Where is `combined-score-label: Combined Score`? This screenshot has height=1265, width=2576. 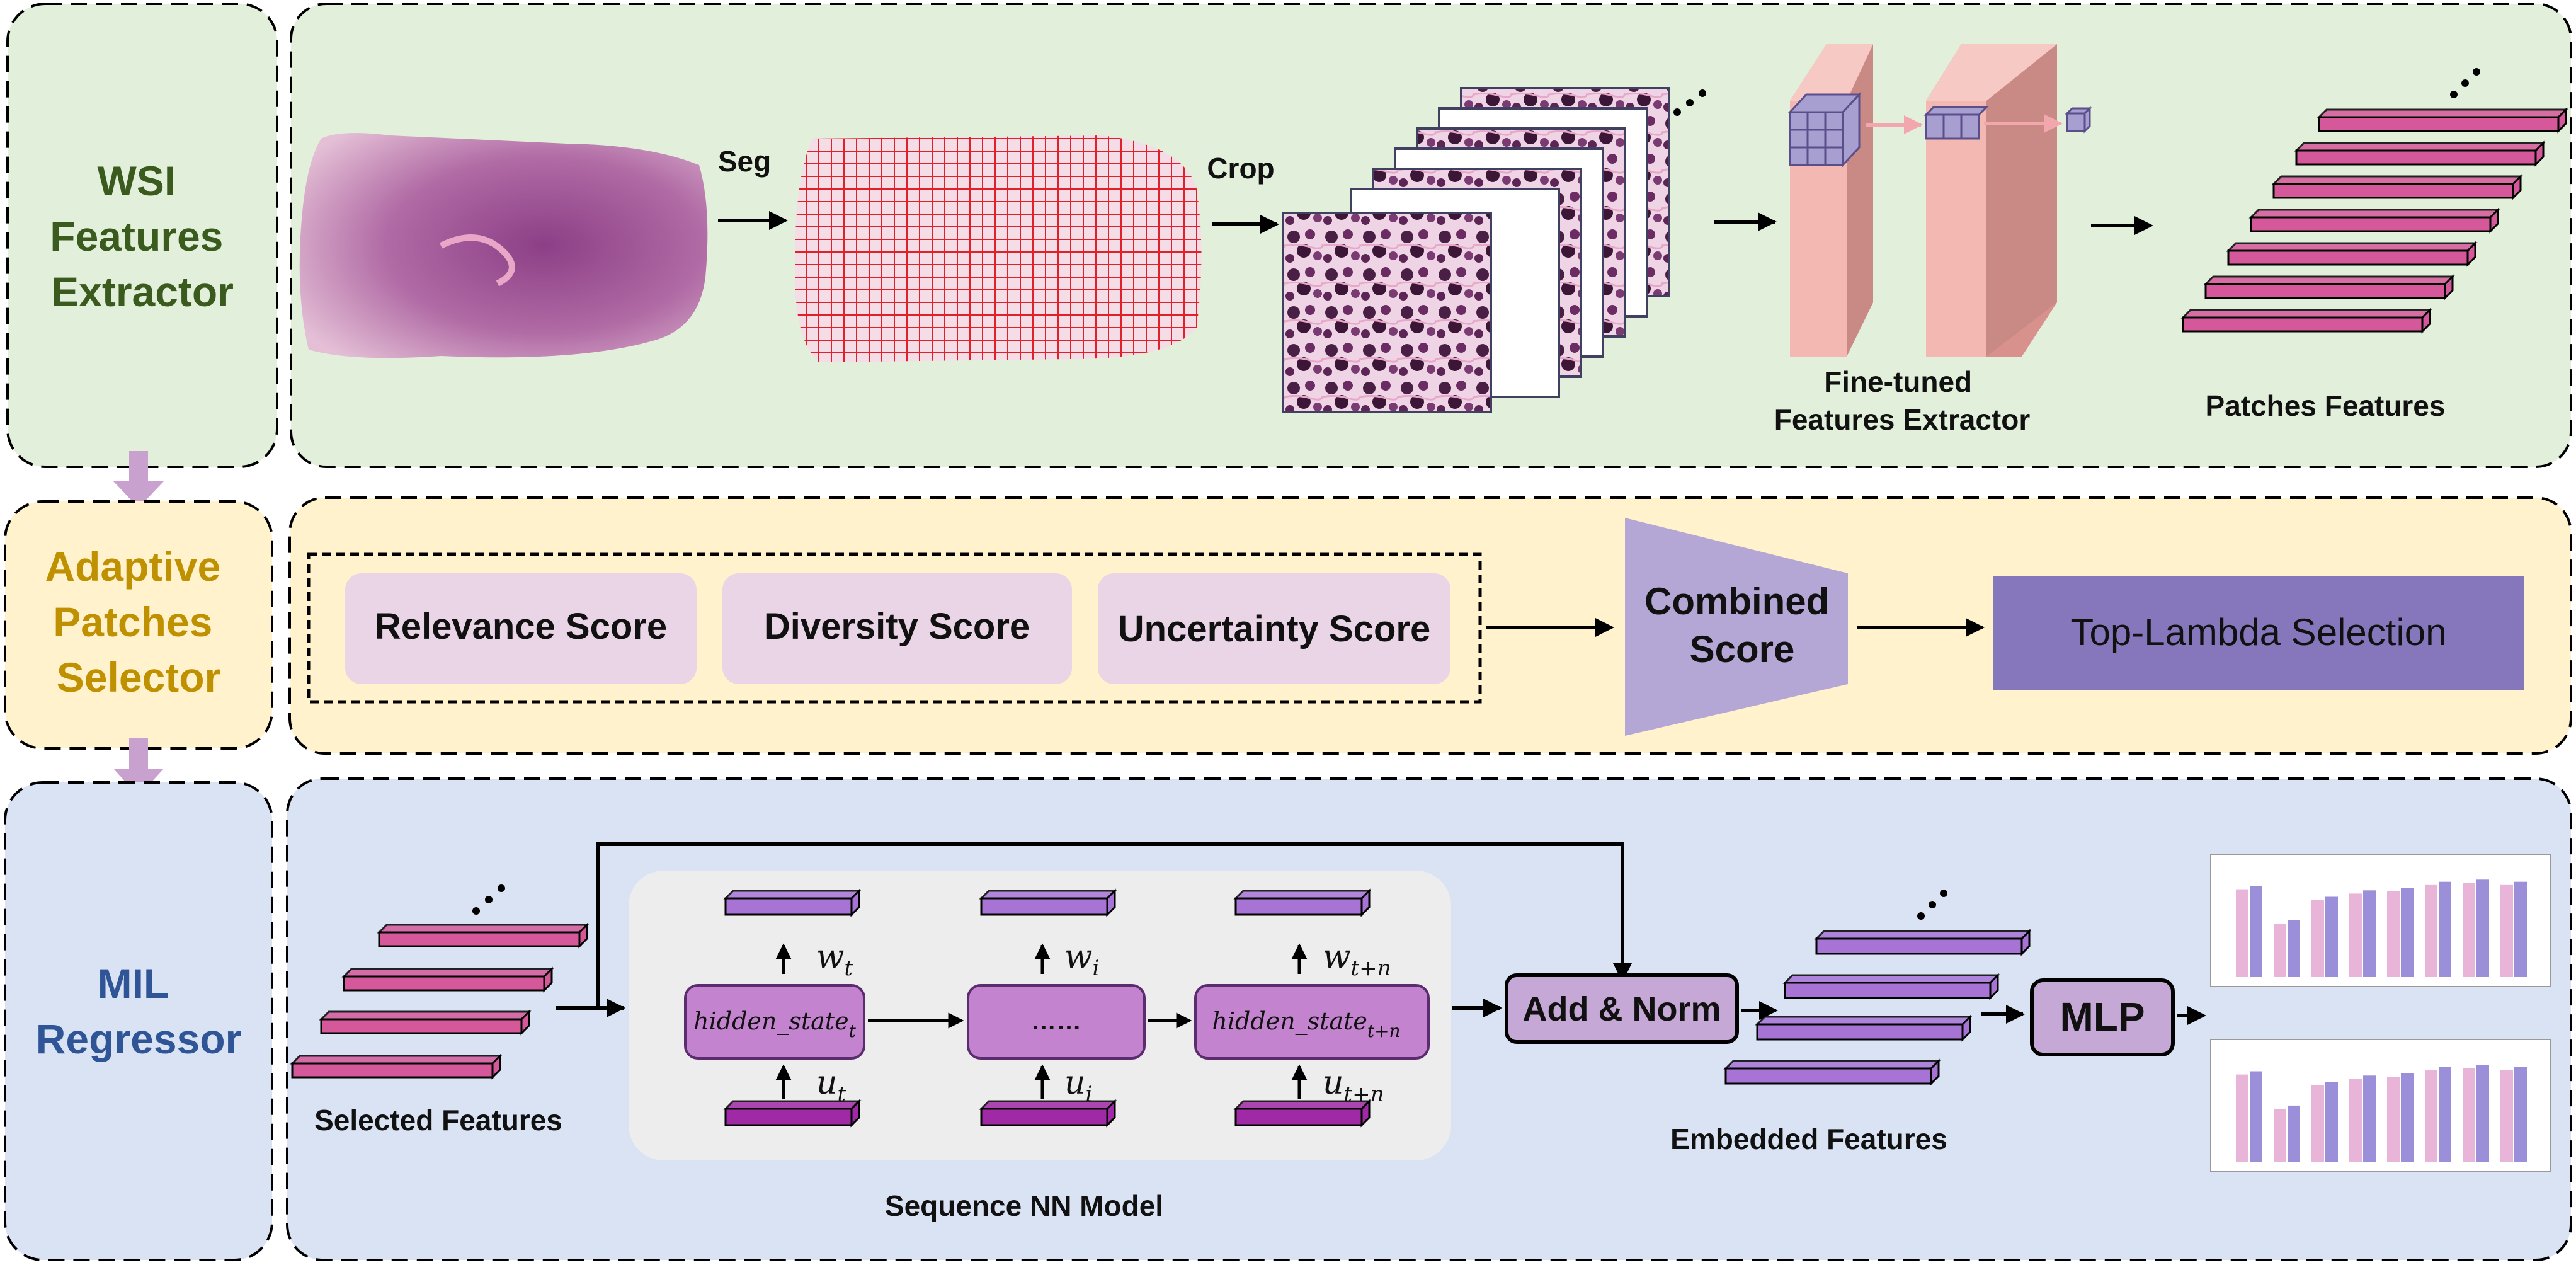 combined-score-label: Combined Score is located at coordinates (1742, 625).